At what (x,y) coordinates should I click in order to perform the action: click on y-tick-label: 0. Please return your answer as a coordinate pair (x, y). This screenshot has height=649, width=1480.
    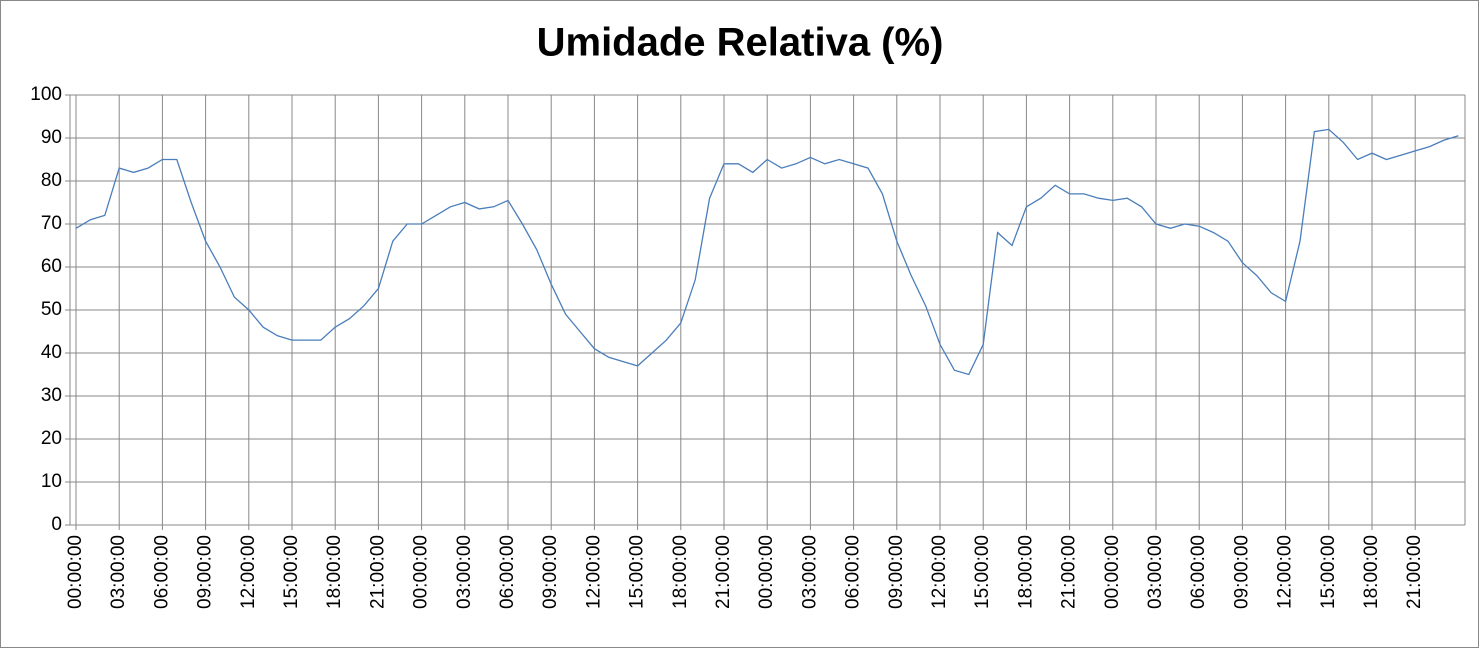
    Looking at the image, I should click on (56, 524).